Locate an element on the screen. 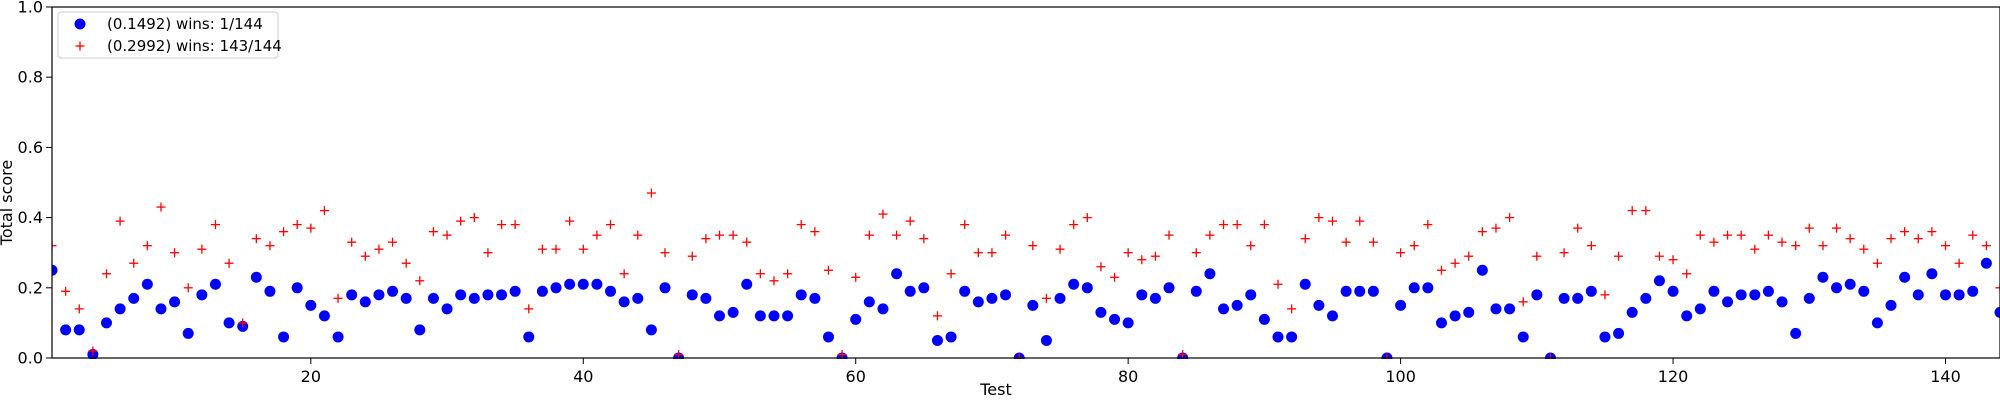  x-tick-label: 40 is located at coordinates (583, 376).